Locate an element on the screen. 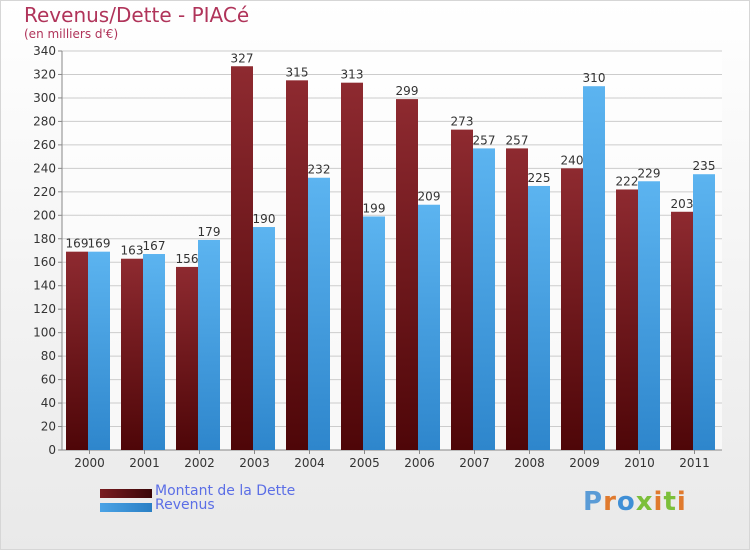  y-tick-label: 20 is located at coordinates (48, 427).